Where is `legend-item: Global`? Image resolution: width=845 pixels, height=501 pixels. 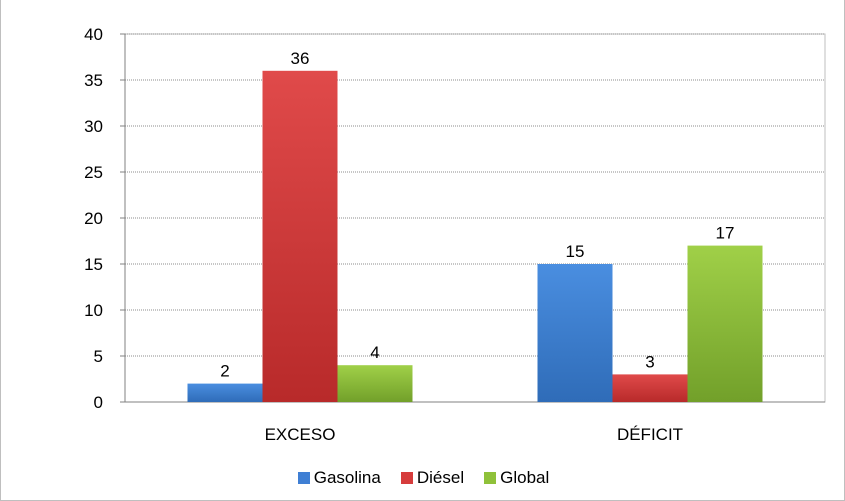 legend-item: Global is located at coordinates (516, 478).